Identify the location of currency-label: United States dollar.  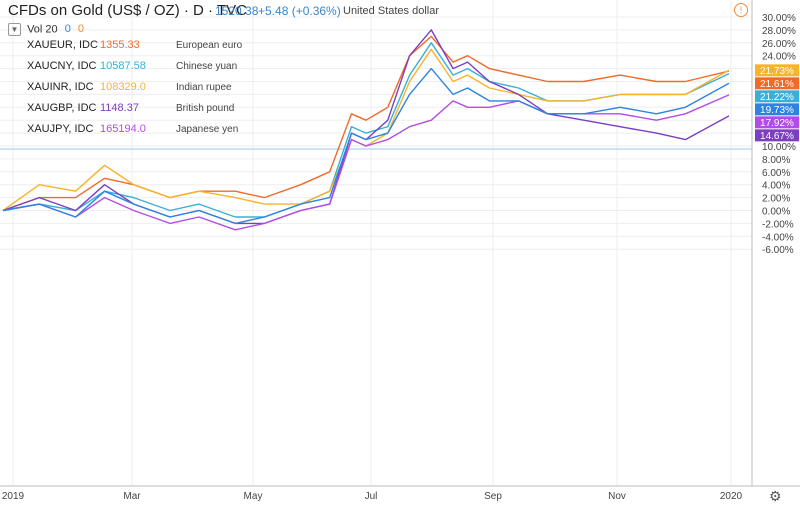
(391, 11).